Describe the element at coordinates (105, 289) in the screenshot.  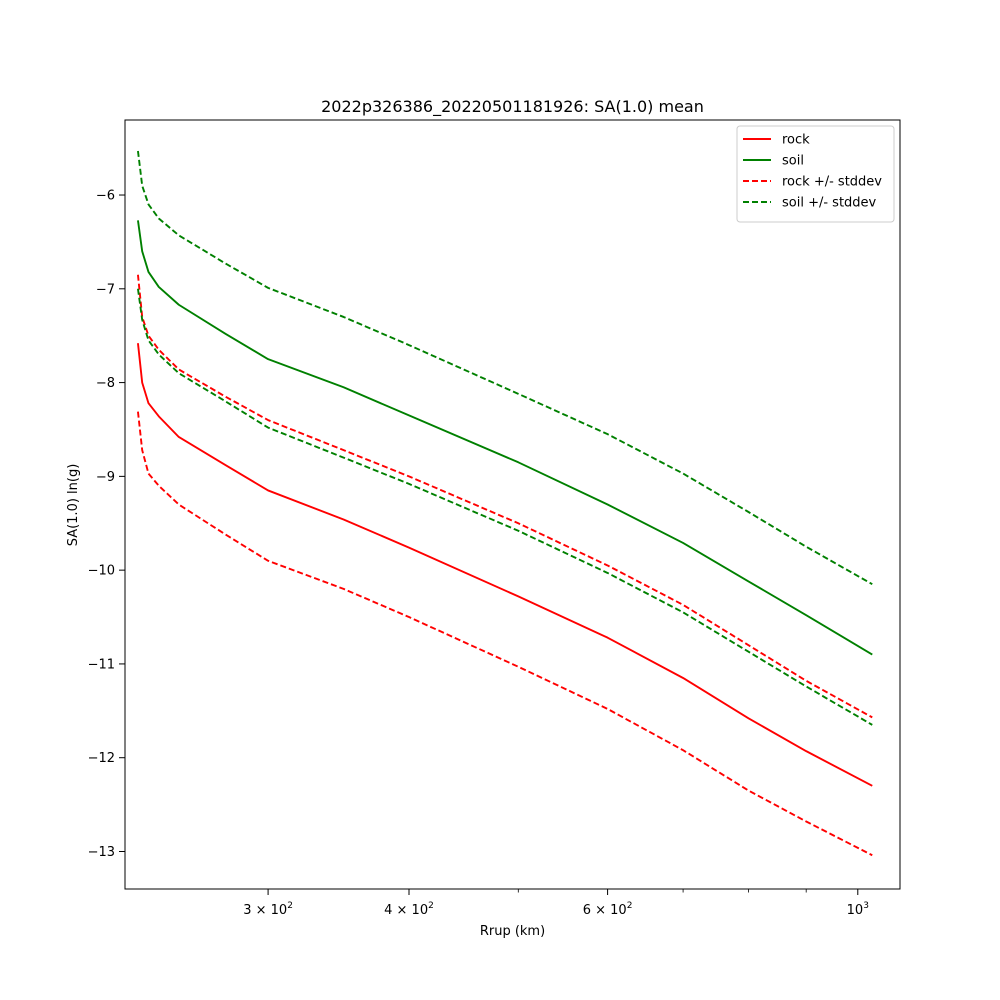
I see `y-tick-label-1: −7` at that location.